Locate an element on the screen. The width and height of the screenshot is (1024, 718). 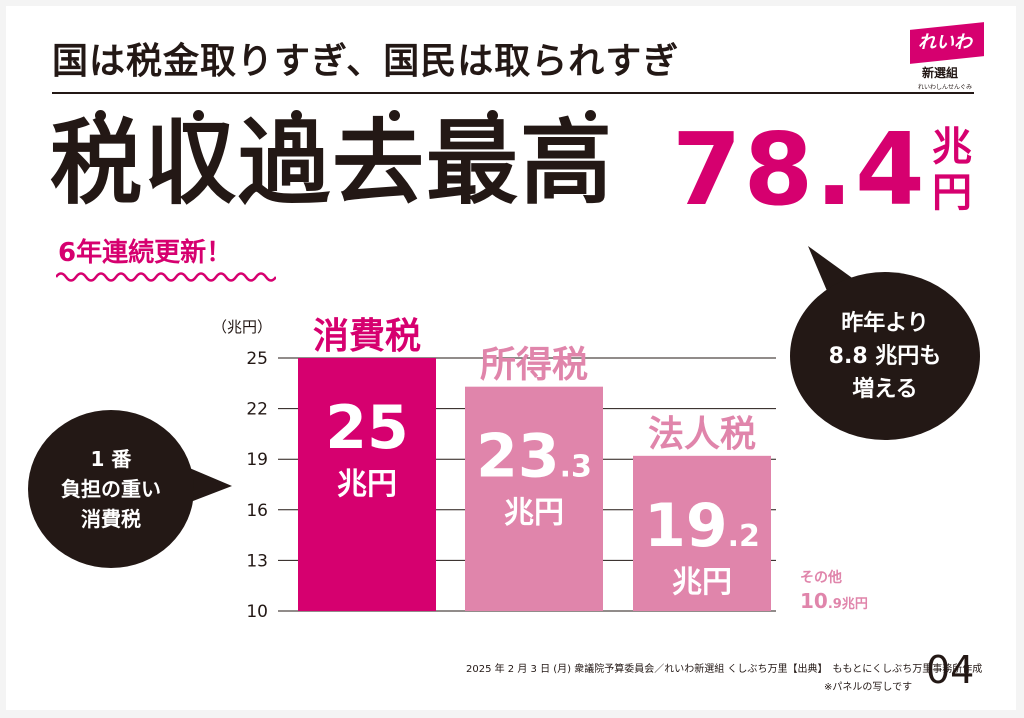
y-tick-label: 25 is located at coordinates (257, 359).